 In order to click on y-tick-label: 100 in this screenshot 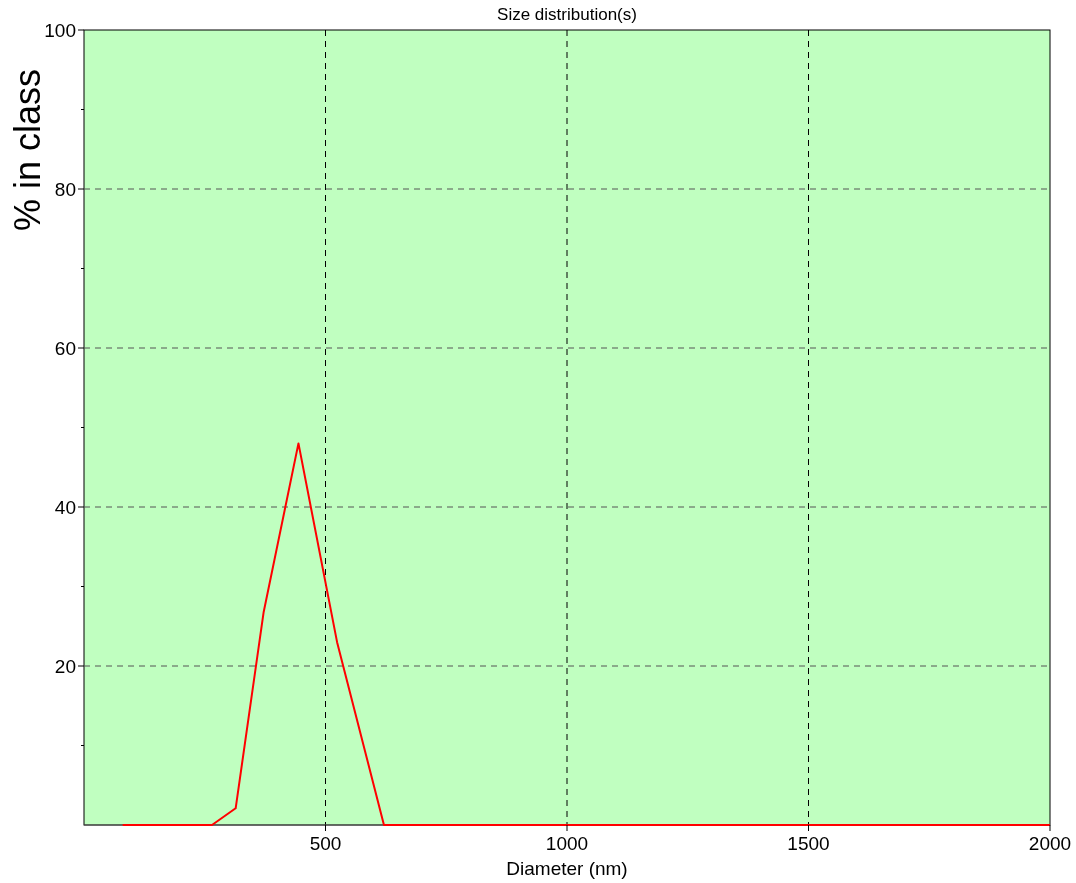, I will do `click(60, 30)`.